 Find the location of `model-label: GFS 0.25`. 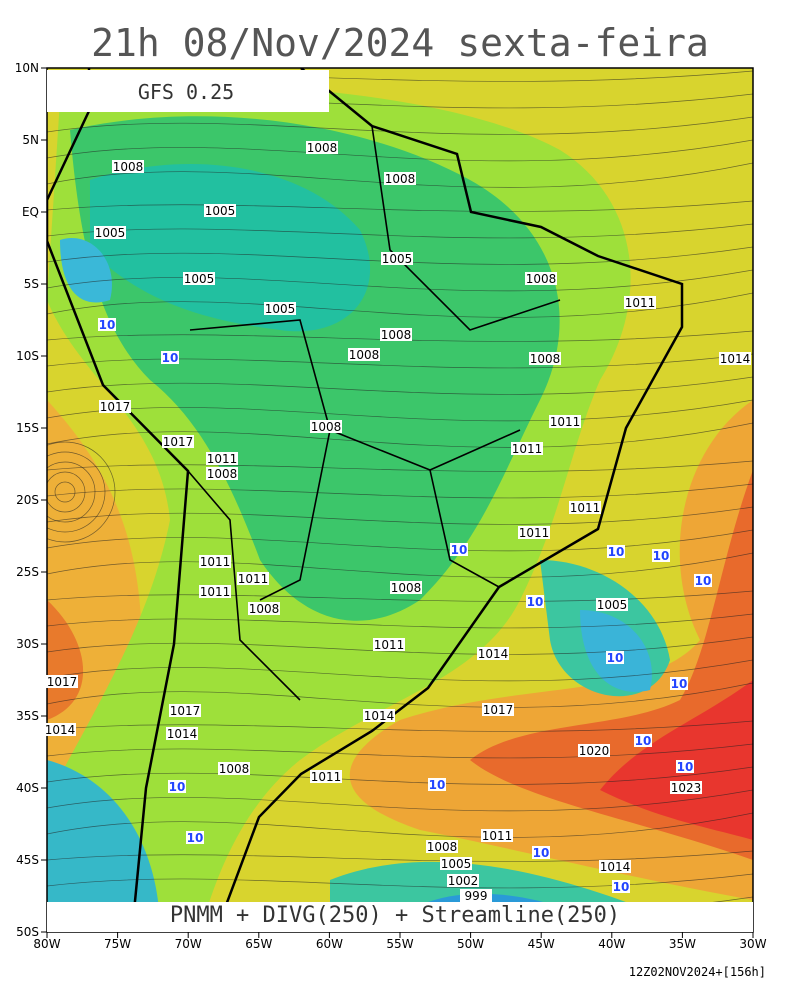

model-label: GFS 0.25 is located at coordinates (186, 92).